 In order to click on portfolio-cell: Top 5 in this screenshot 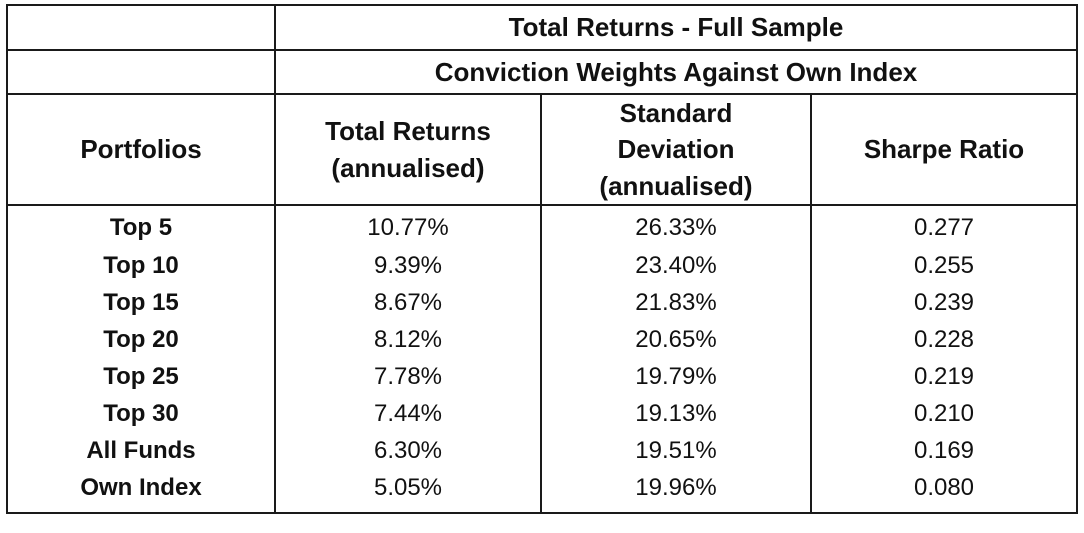, I will do `click(141, 226)`.